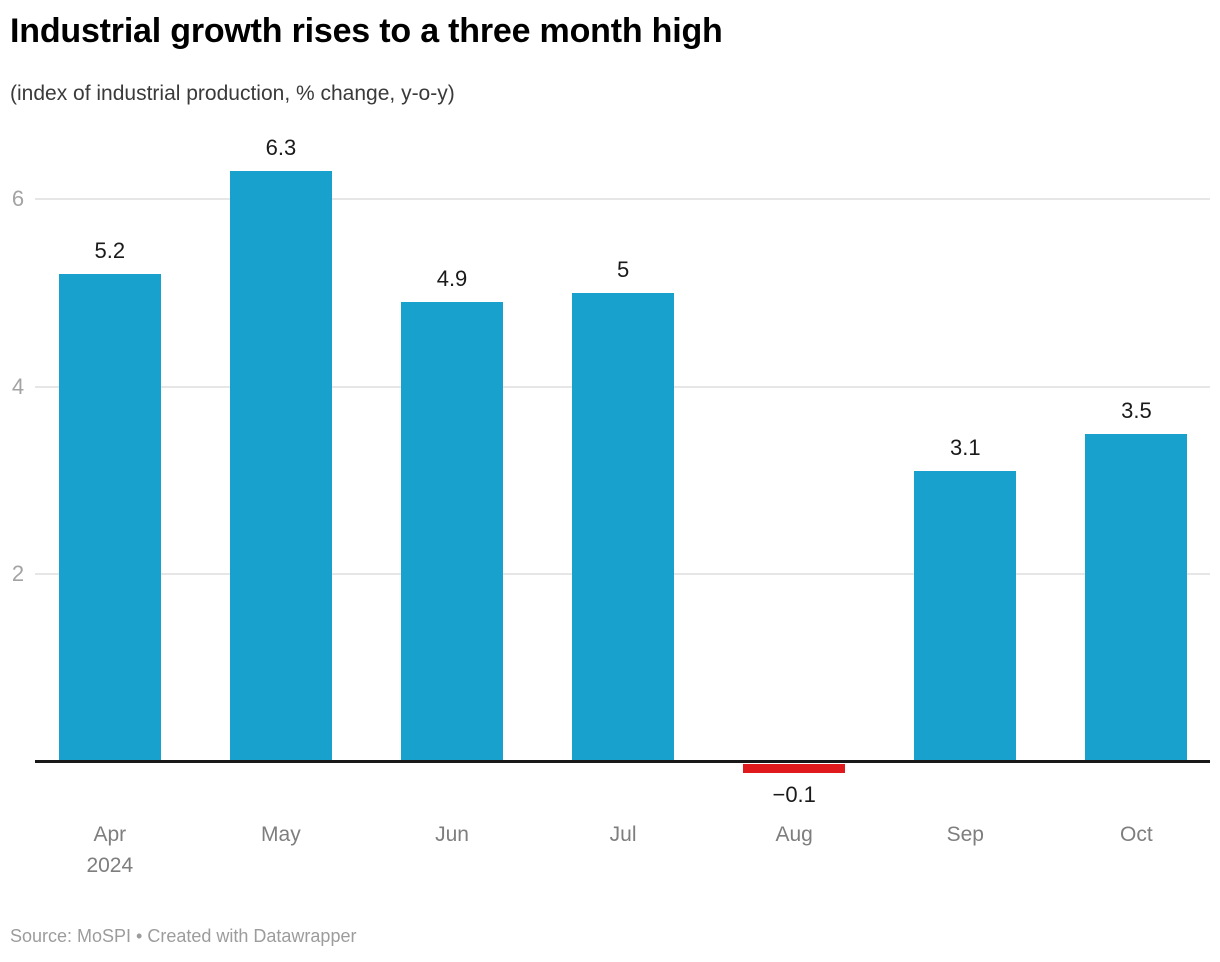 This screenshot has width=1220, height=962. Describe the element at coordinates (965, 834) in the screenshot. I see `x-axis-label-sep: Sep` at that location.